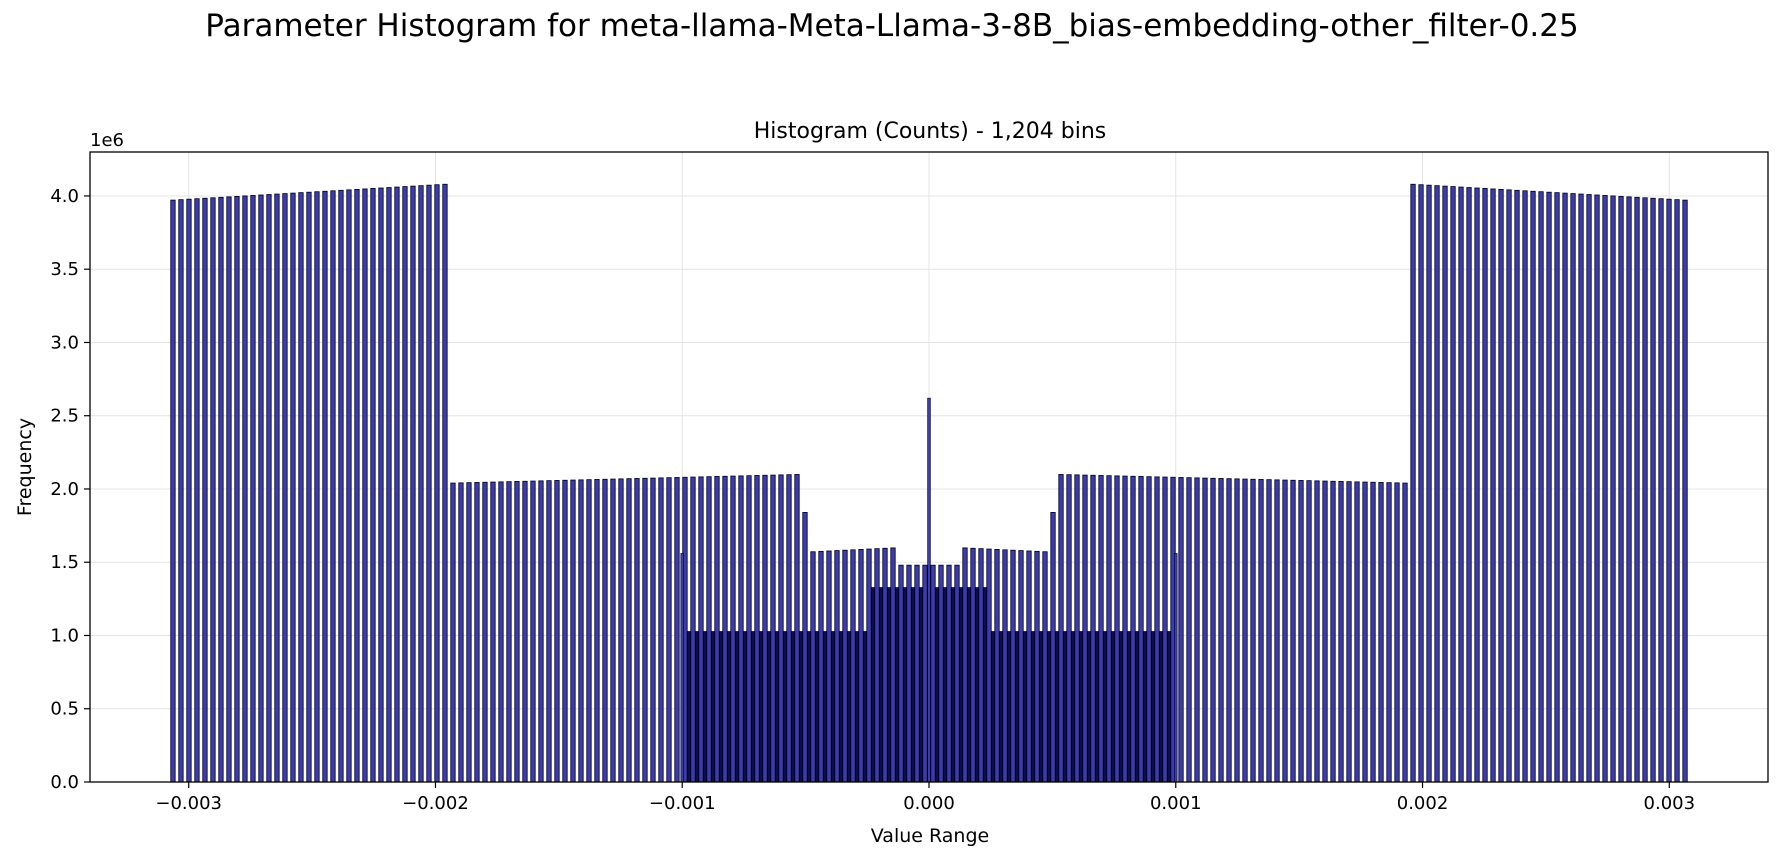 Image resolution: width=1784 pixels, height=860 pixels. What do you see at coordinates (682, 803) in the screenshot?
I see `x-tick-label-2: −0.001` at bounding box center [682, 803].